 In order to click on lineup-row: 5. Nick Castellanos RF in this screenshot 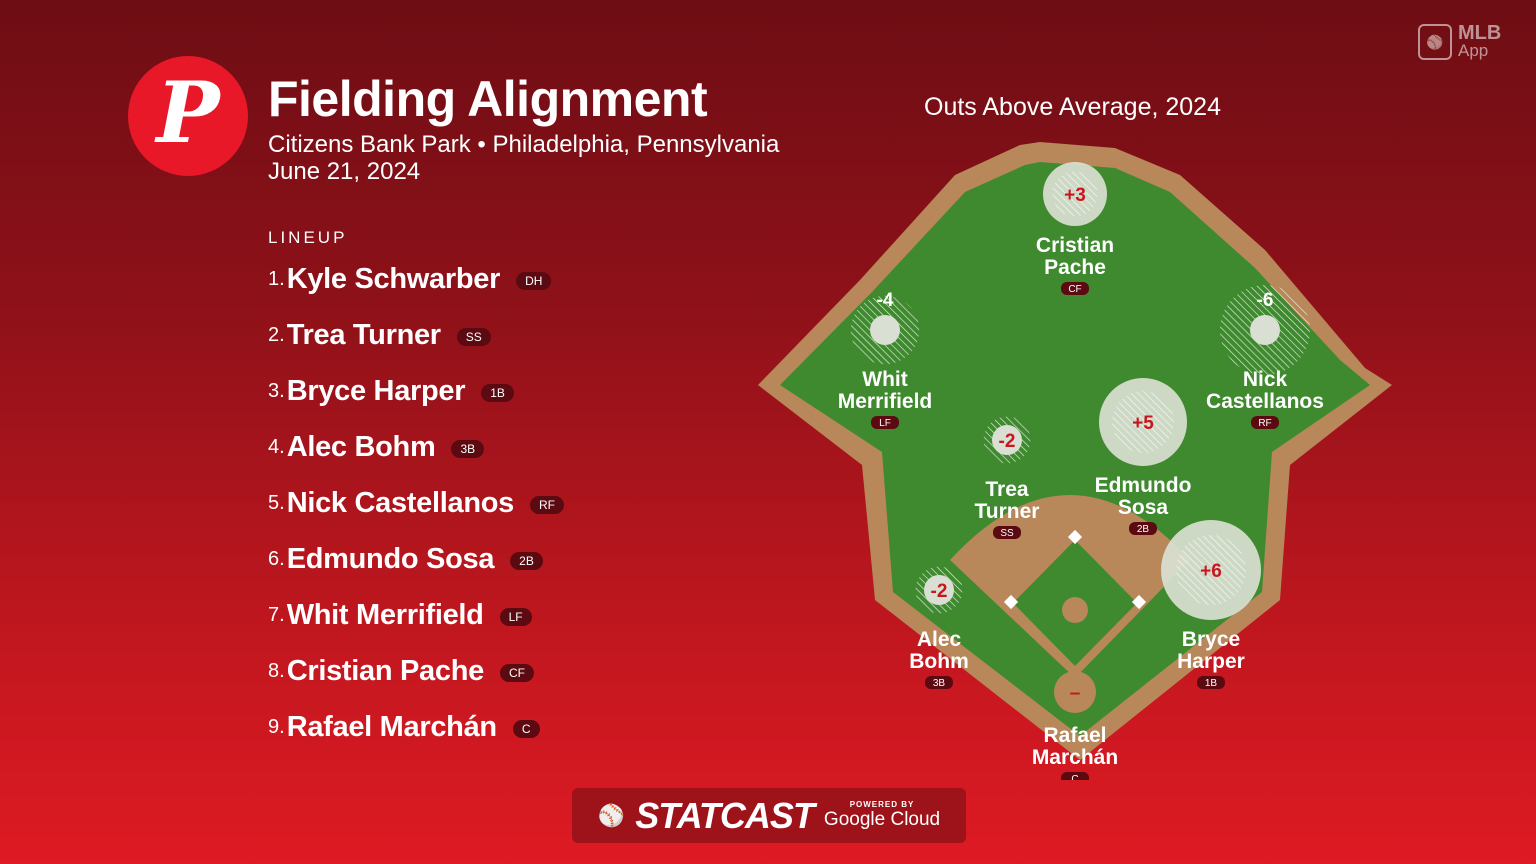, I will do `click(416, 503)`.